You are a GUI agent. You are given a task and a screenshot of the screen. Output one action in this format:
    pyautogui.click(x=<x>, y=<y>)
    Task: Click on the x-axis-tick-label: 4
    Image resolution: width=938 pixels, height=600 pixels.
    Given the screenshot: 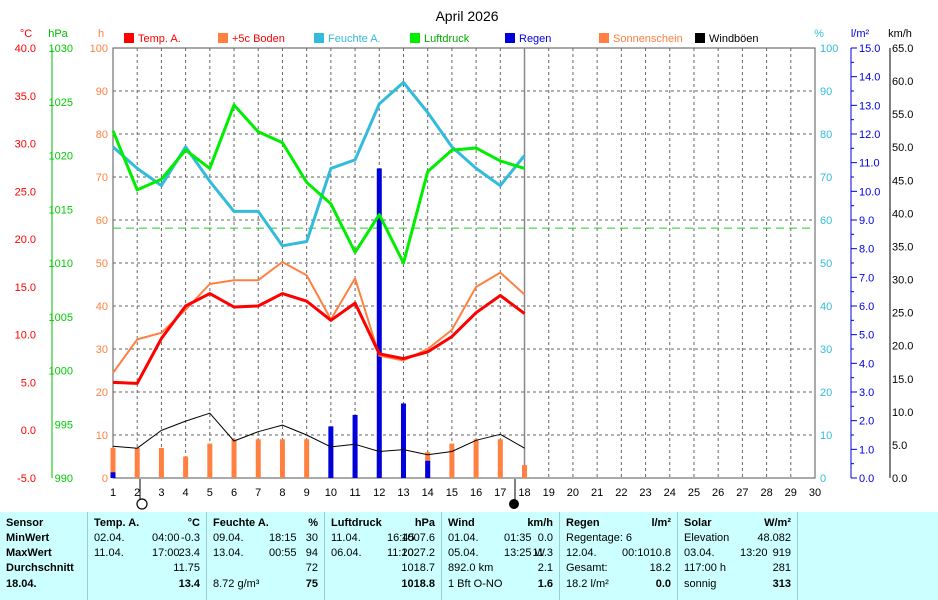 What is the action you would take?
    pyautogui.click(x=186, y=493)
    